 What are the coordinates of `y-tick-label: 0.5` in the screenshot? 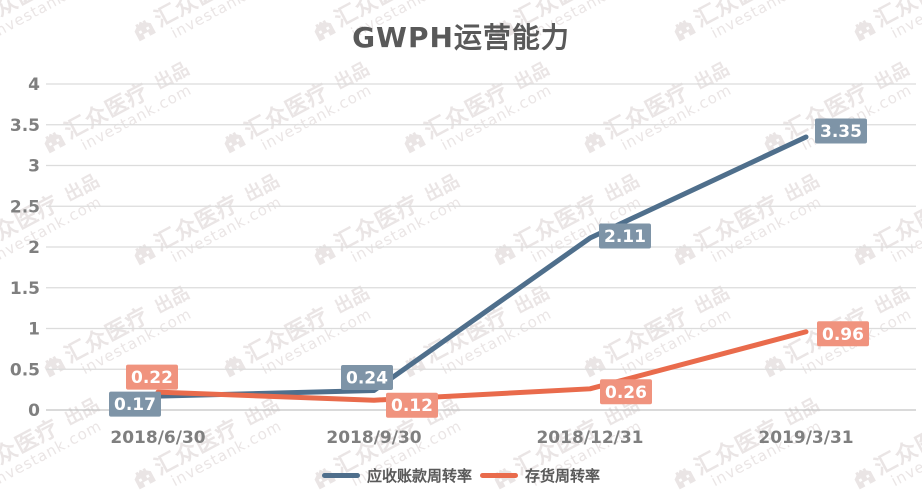 It's located at (25, 370).